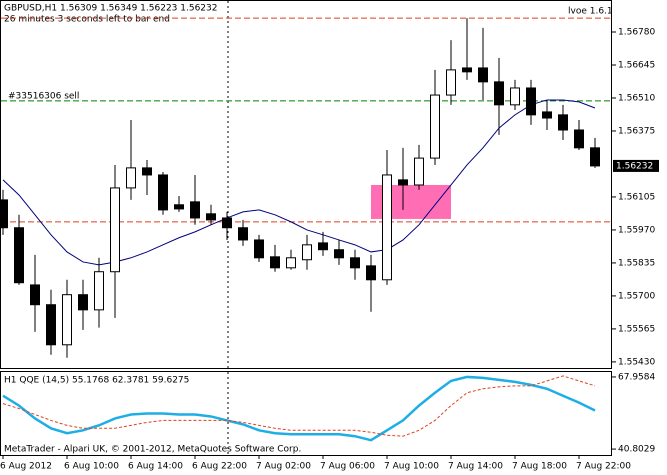  What do you see at coordinates (347, 467) in the screenshot?
I see `x-tick-label: 7 Aug 06:00` at bounding box center [347, 467].